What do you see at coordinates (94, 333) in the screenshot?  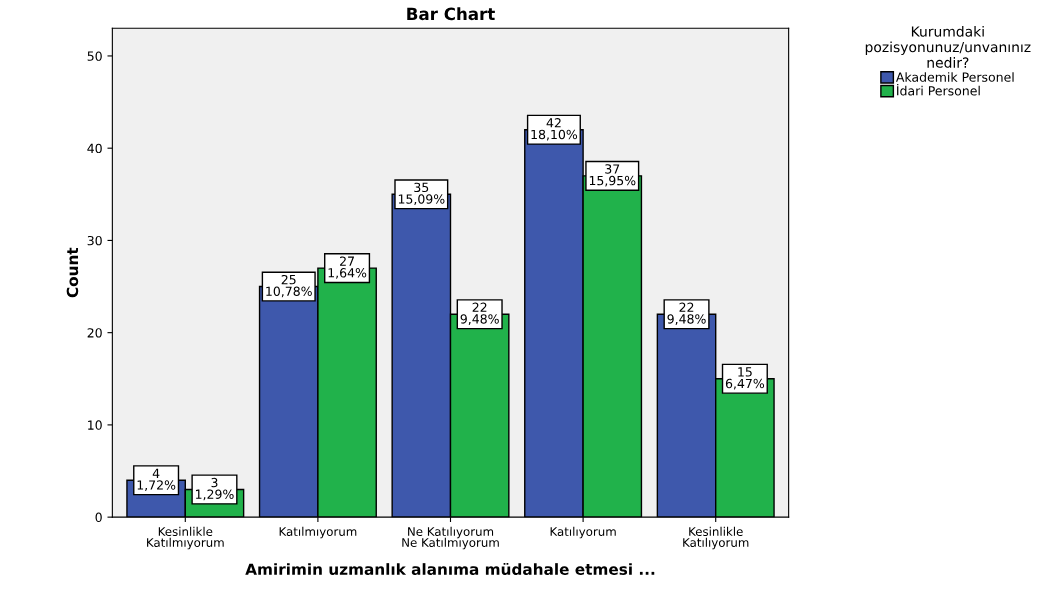 I see `y-tick-label: 20` at bounding box center [94, 333].